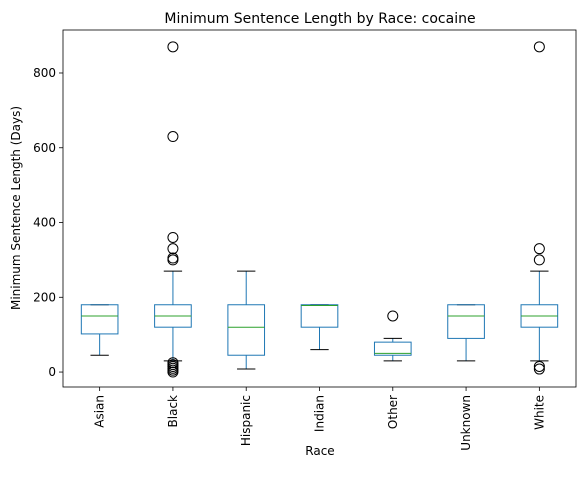 The image size is (587, 495). What do you see at coordinates (52, 372) in the screenshot?
I see `y-tick-label: 0` at bounding box center [52, 372].